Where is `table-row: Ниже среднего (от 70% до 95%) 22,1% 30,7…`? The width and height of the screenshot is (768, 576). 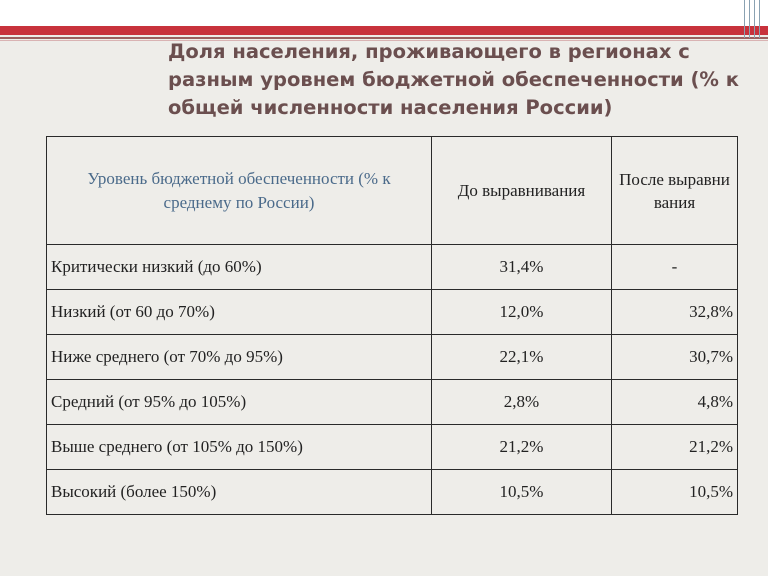 table-row: Ниже среднего (от 70% до 95%) 22,1% 30,7… is located at coordinates (392, 357).